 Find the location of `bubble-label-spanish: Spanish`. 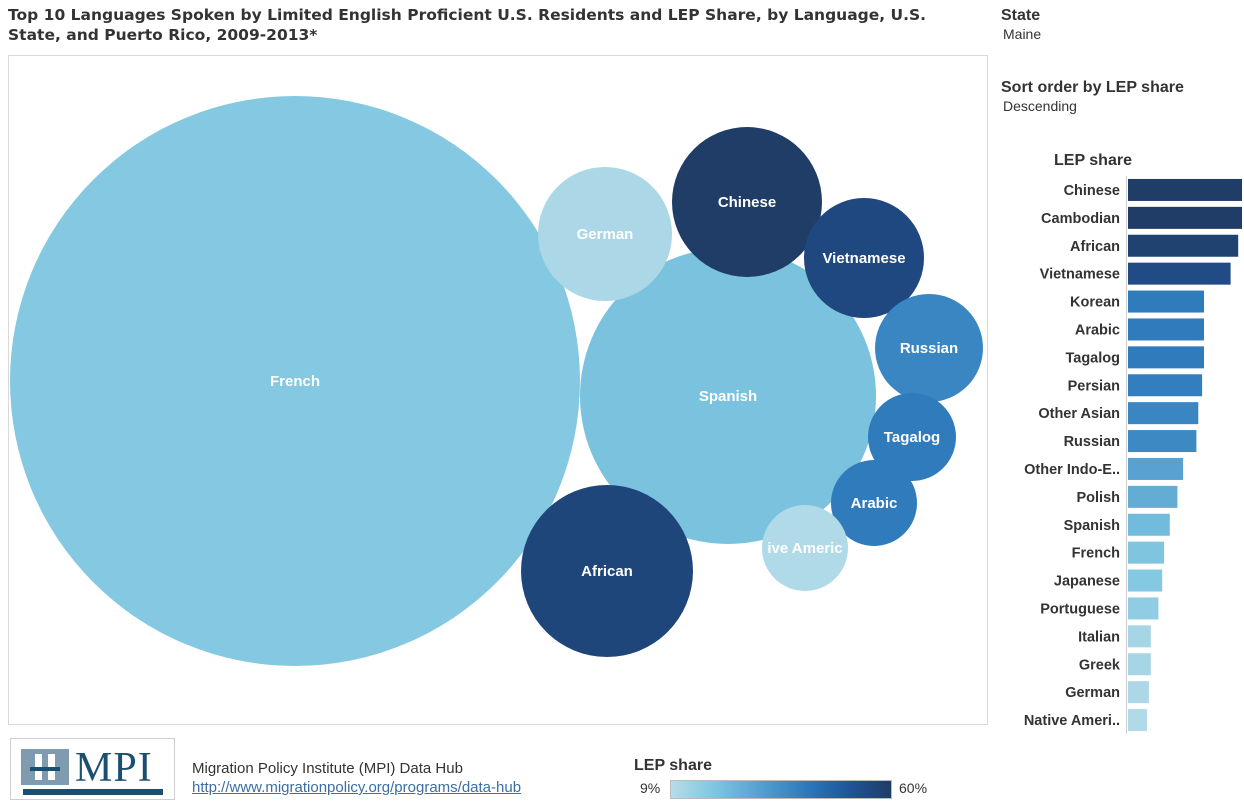

bubble-label-spanish: Spanish is located at coordinates (728, 396).